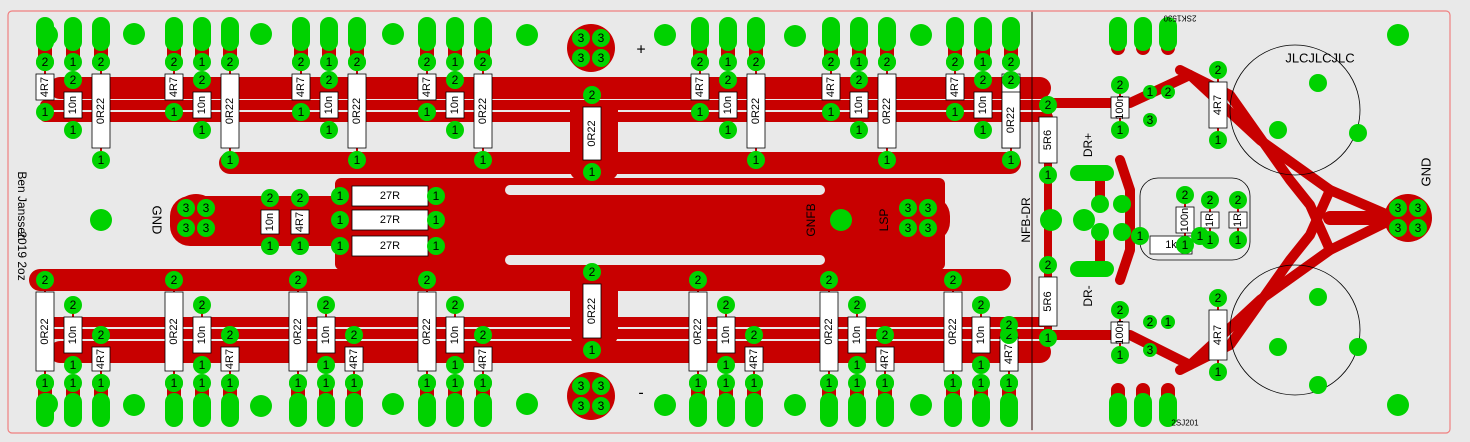 Image resolution: width=1470 pixels, height=442 pixels. What do you see at coordinates (22, 36) in the screenshot?
I see `spacer` at bounding box center [22, 36].